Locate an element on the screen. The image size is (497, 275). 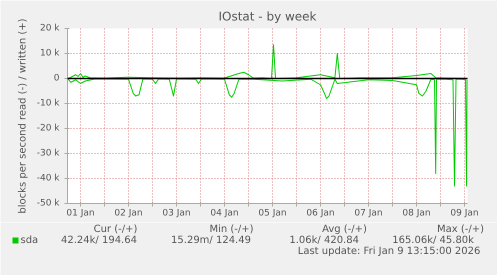
y-tick-label: -50 k is located at coordinates (48, 203).